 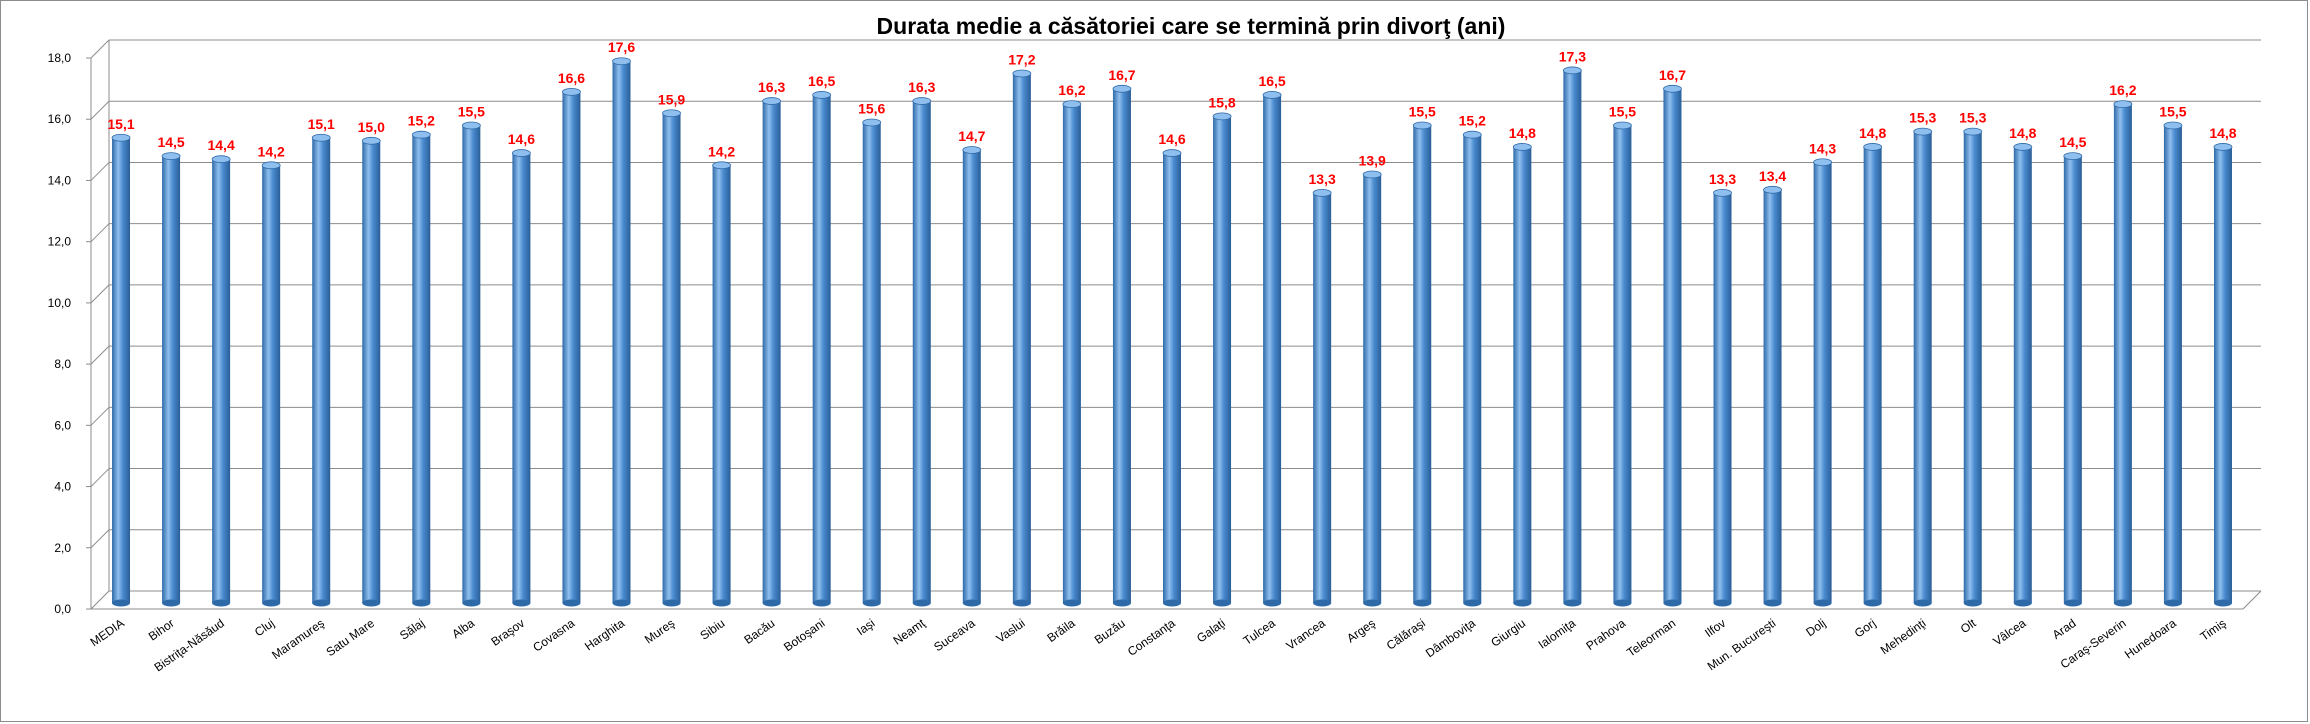 I want to click on data-label: 15,9, so click(x=671, y=99).